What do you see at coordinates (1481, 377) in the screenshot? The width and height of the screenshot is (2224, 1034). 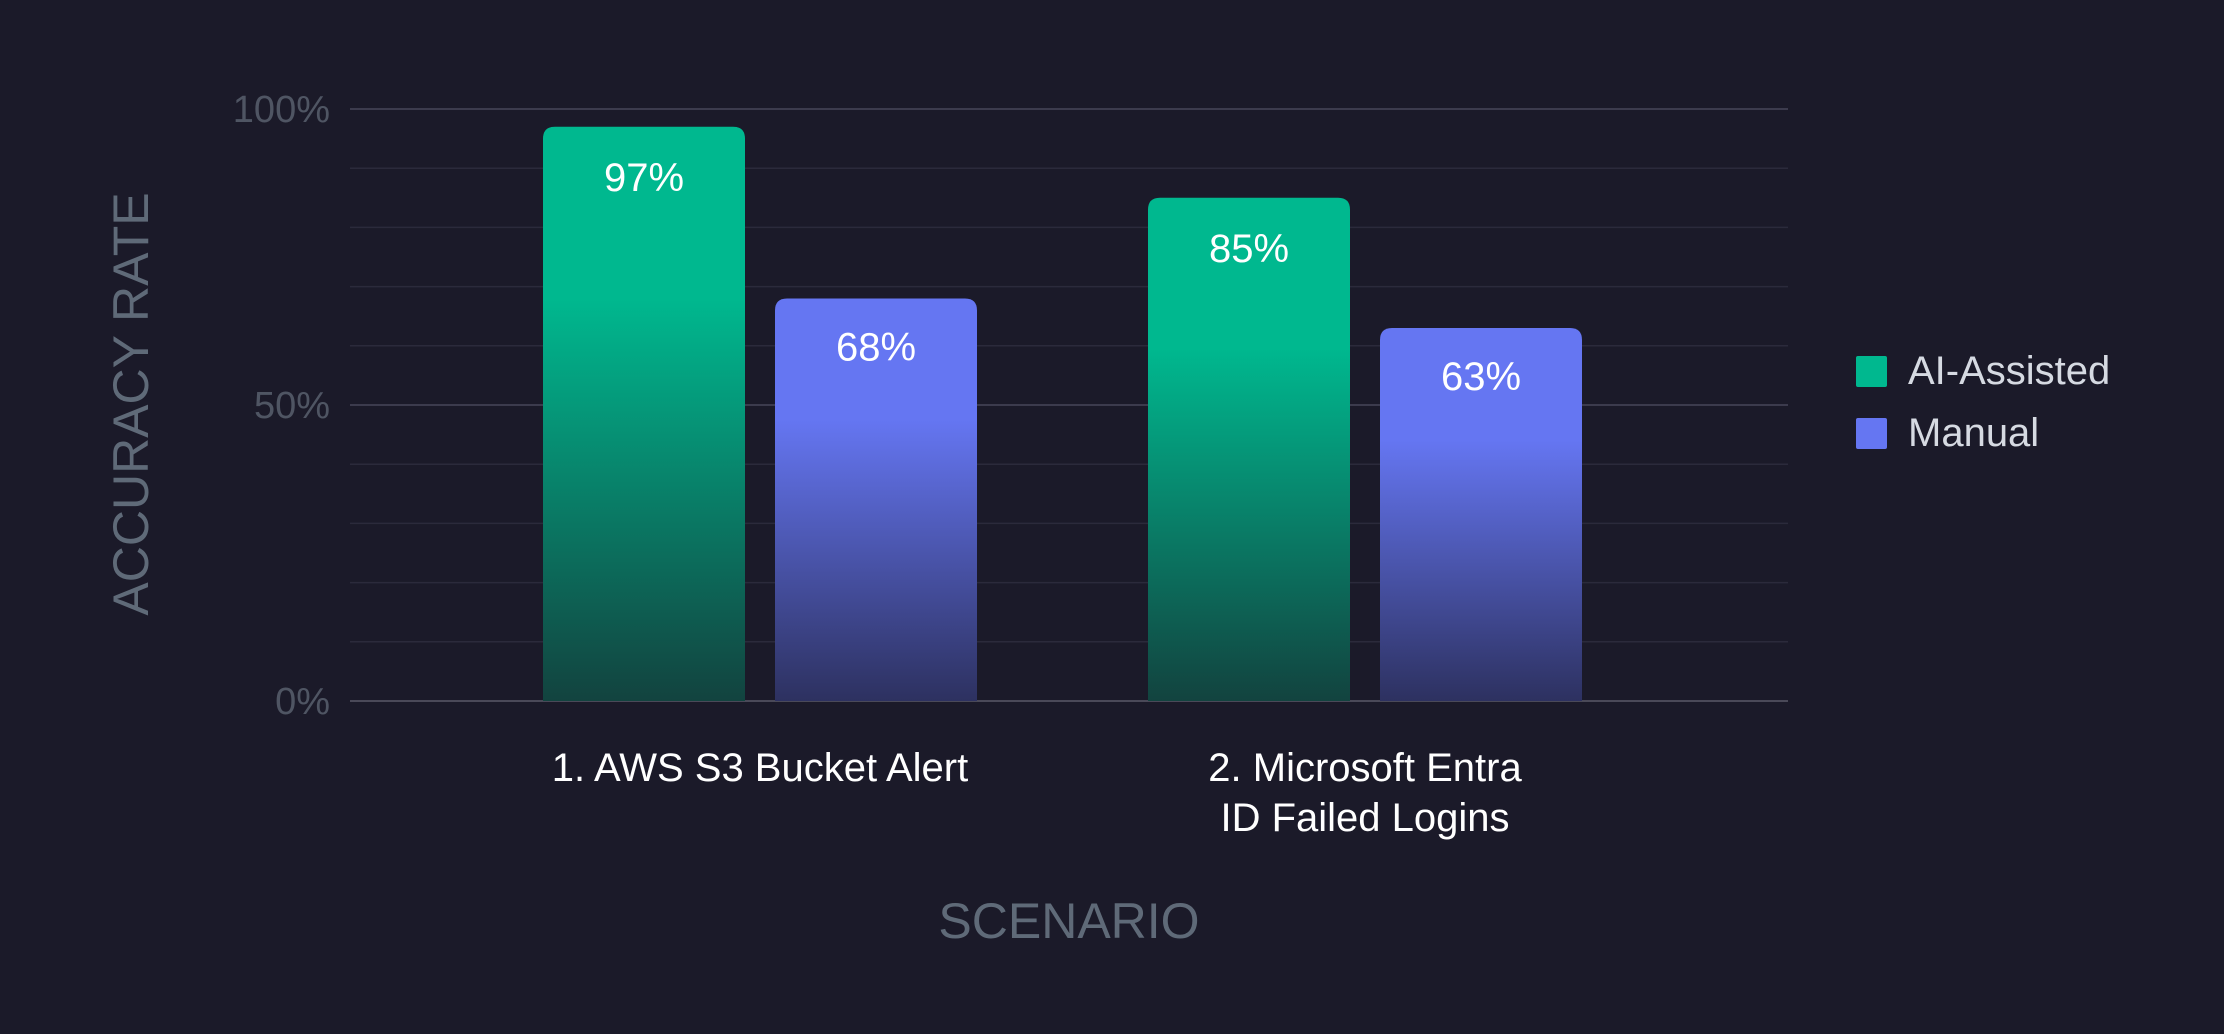 I see `bar-value-label: 63%` at bounding box center [1481, 377].